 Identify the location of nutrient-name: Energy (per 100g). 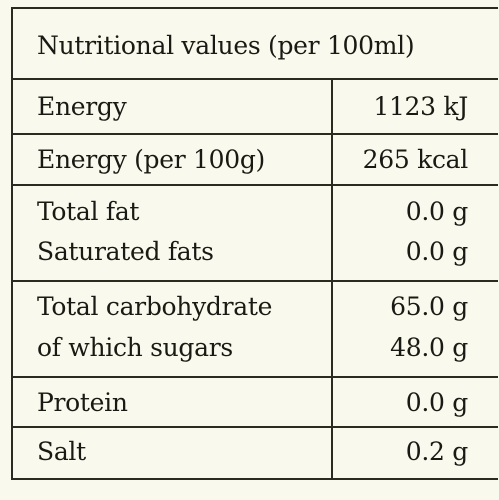
(151, 159).